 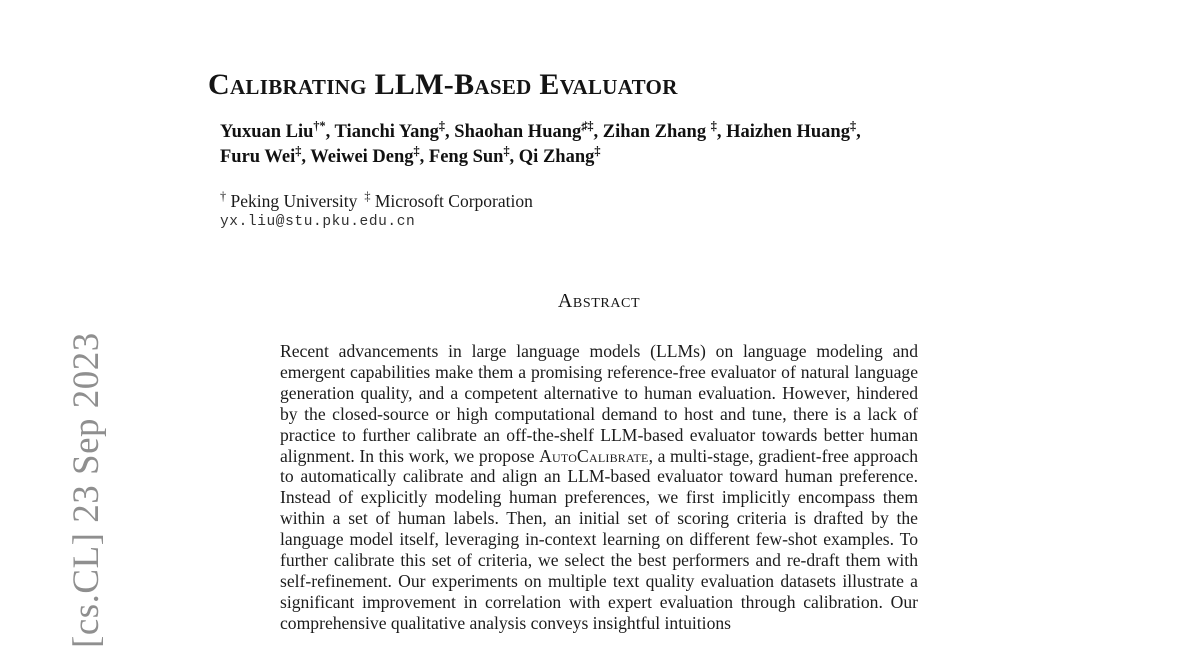 What do you see at coordinates (318, 222) in the screenshot?
I see `contact-email: yx.liu@stu.pku.edu.cn` at bounding box center [318, 222].